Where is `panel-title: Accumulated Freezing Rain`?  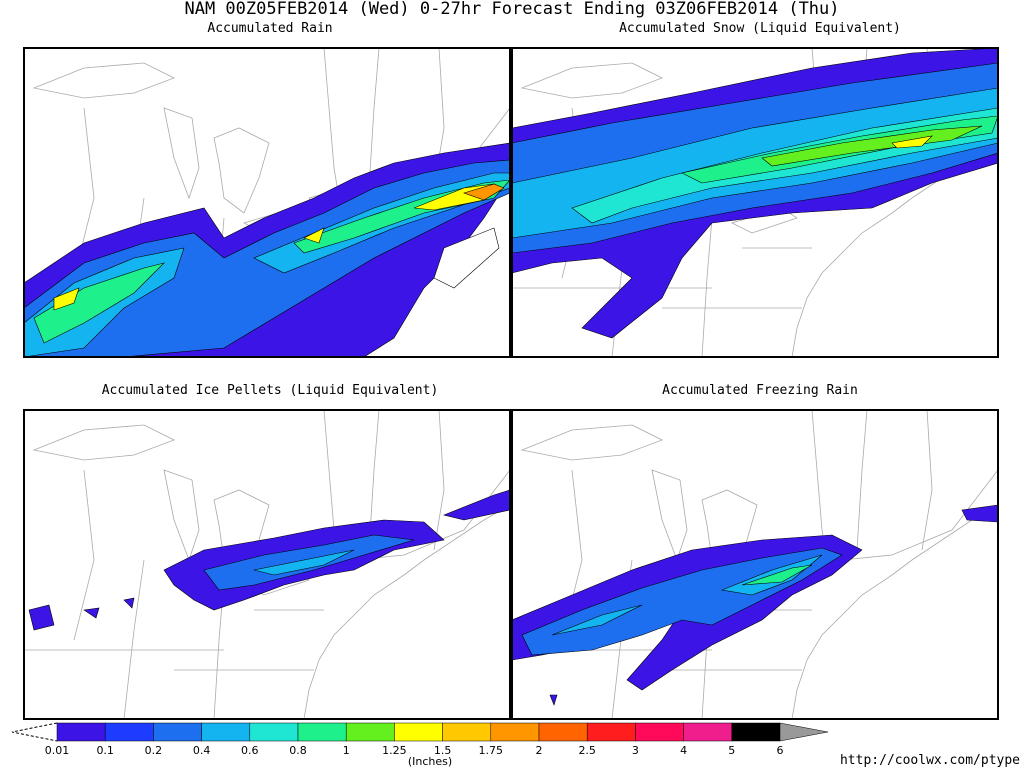
panel-title: Accumulated Freezing Rain is located at coordinates (760, 390).